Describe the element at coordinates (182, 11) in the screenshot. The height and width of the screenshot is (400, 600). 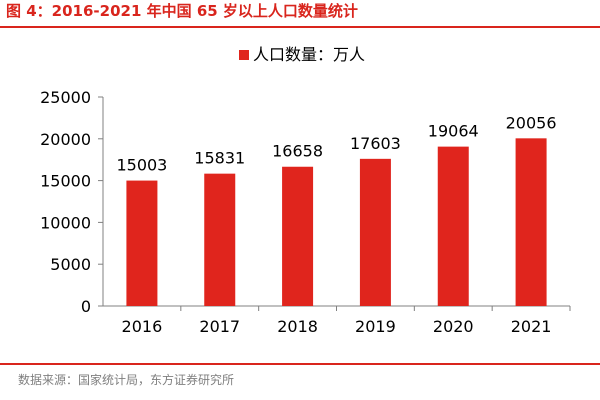
I see `figure-title: 图 4：2016-2021 年中国 65 岁以上人口数量统计` at that location.